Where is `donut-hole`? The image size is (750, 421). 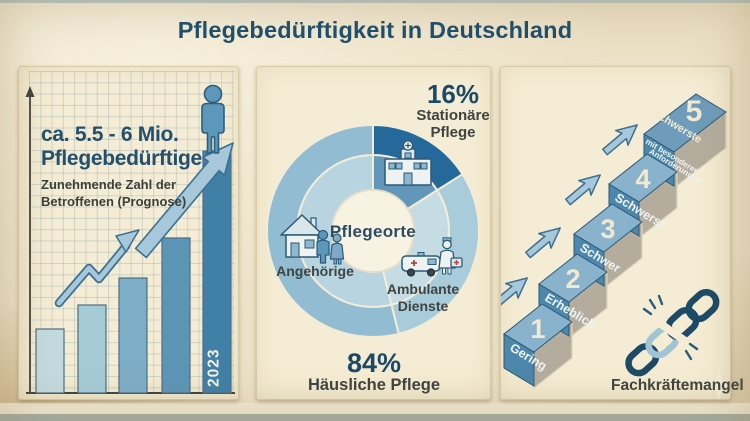
donut-hole is located at coordinates (373, 231).